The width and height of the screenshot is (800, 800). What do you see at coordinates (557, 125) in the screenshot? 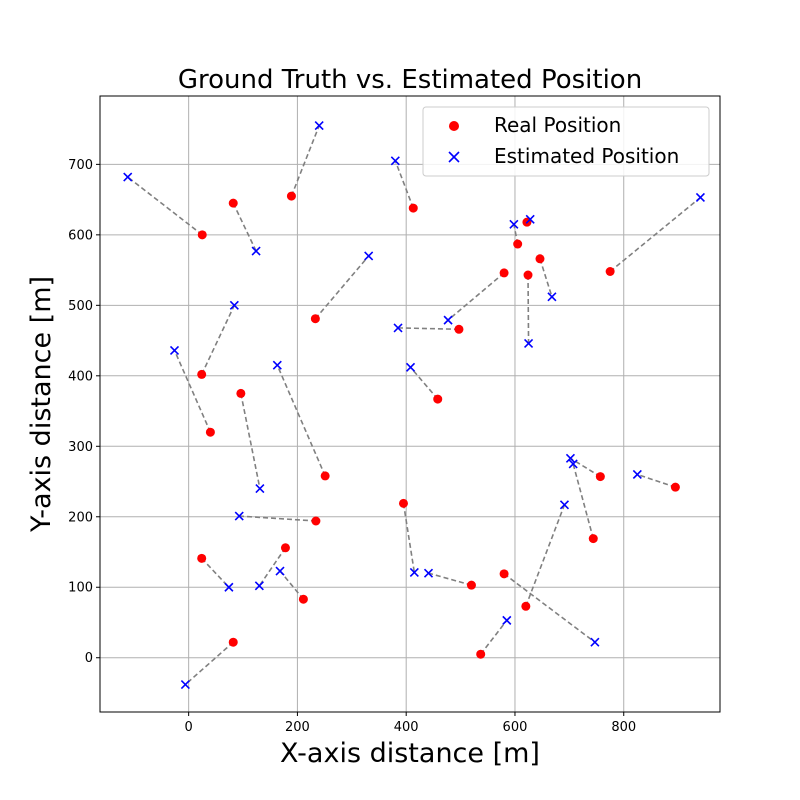
I see `legend-real-label: Real Position` at bounding box center [557, 125].